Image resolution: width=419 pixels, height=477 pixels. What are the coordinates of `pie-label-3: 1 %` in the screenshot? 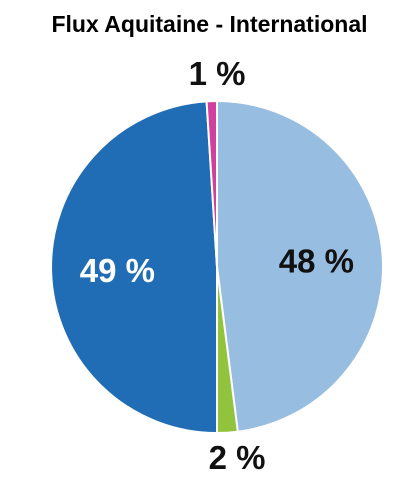 It's located at (217, 73).